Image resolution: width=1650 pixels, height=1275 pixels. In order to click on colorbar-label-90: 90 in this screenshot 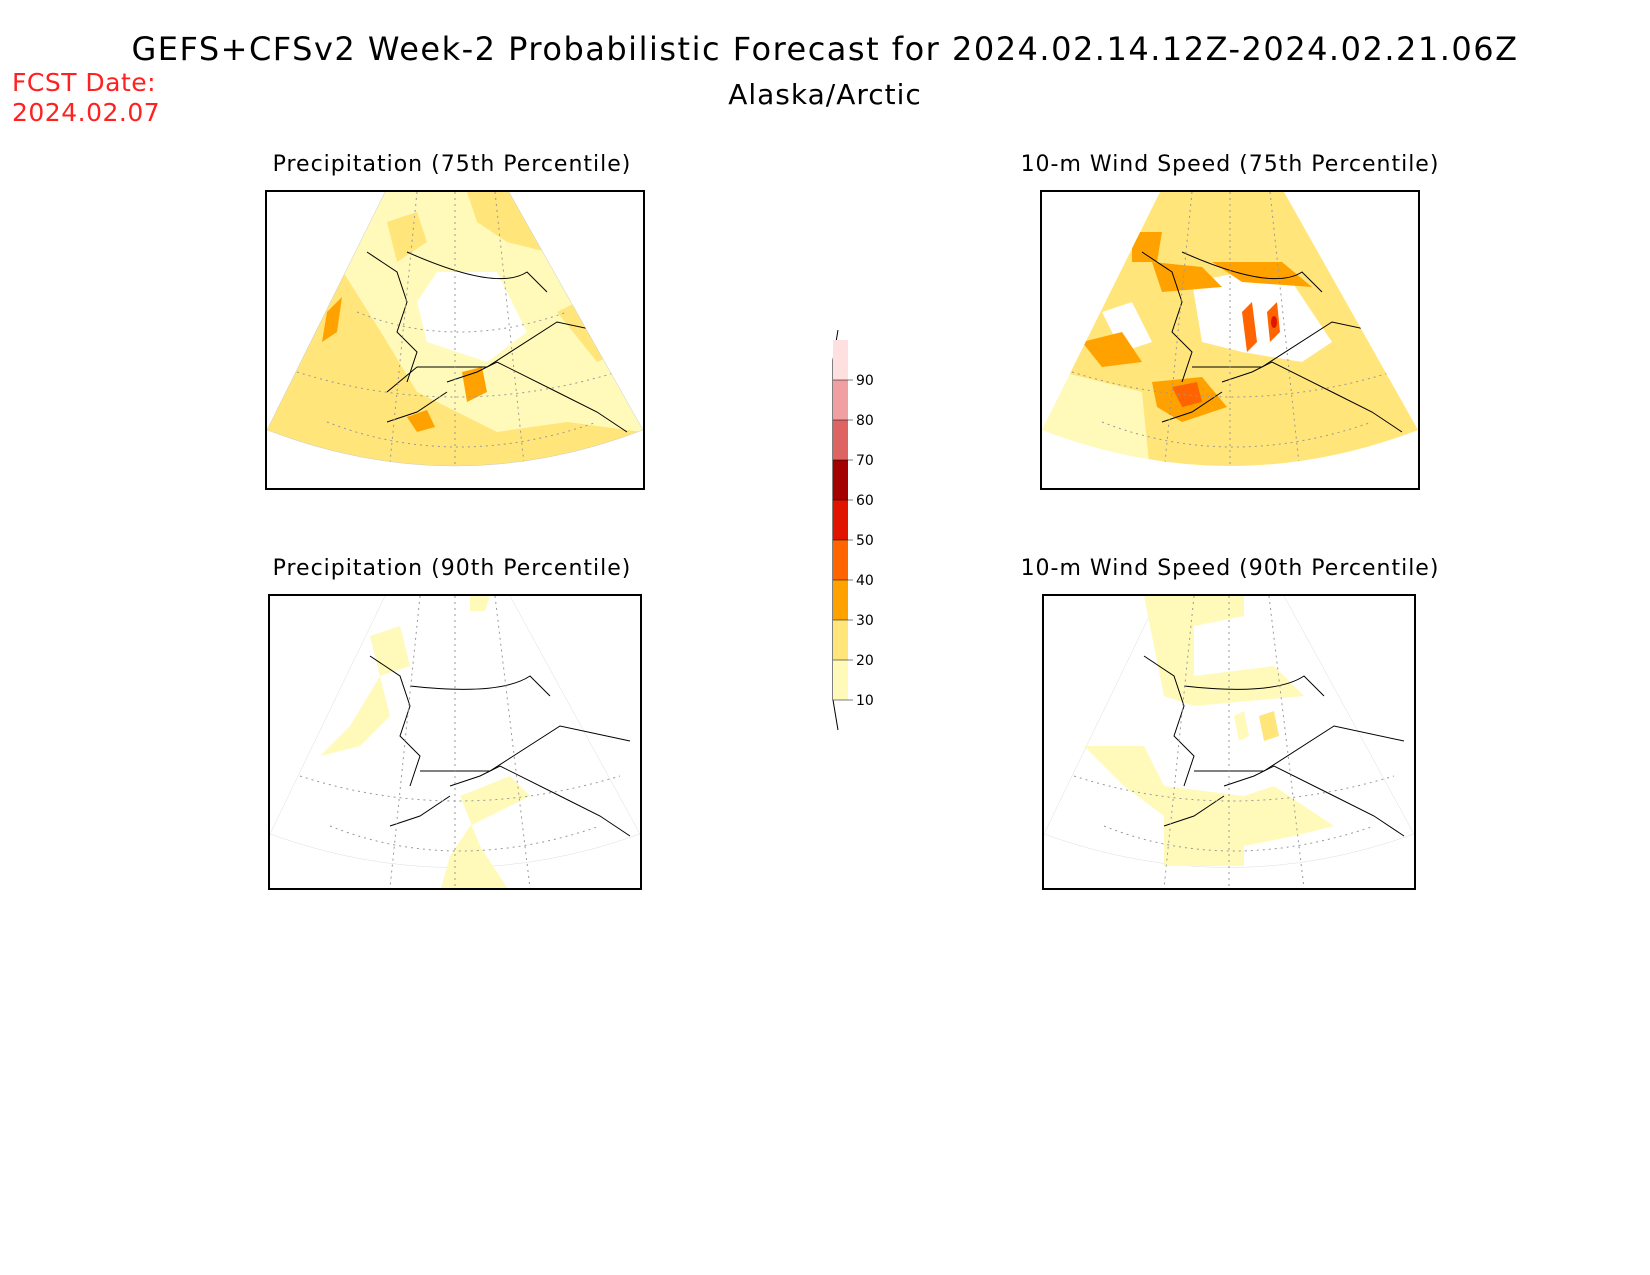, I will do `click(865, 381)`.